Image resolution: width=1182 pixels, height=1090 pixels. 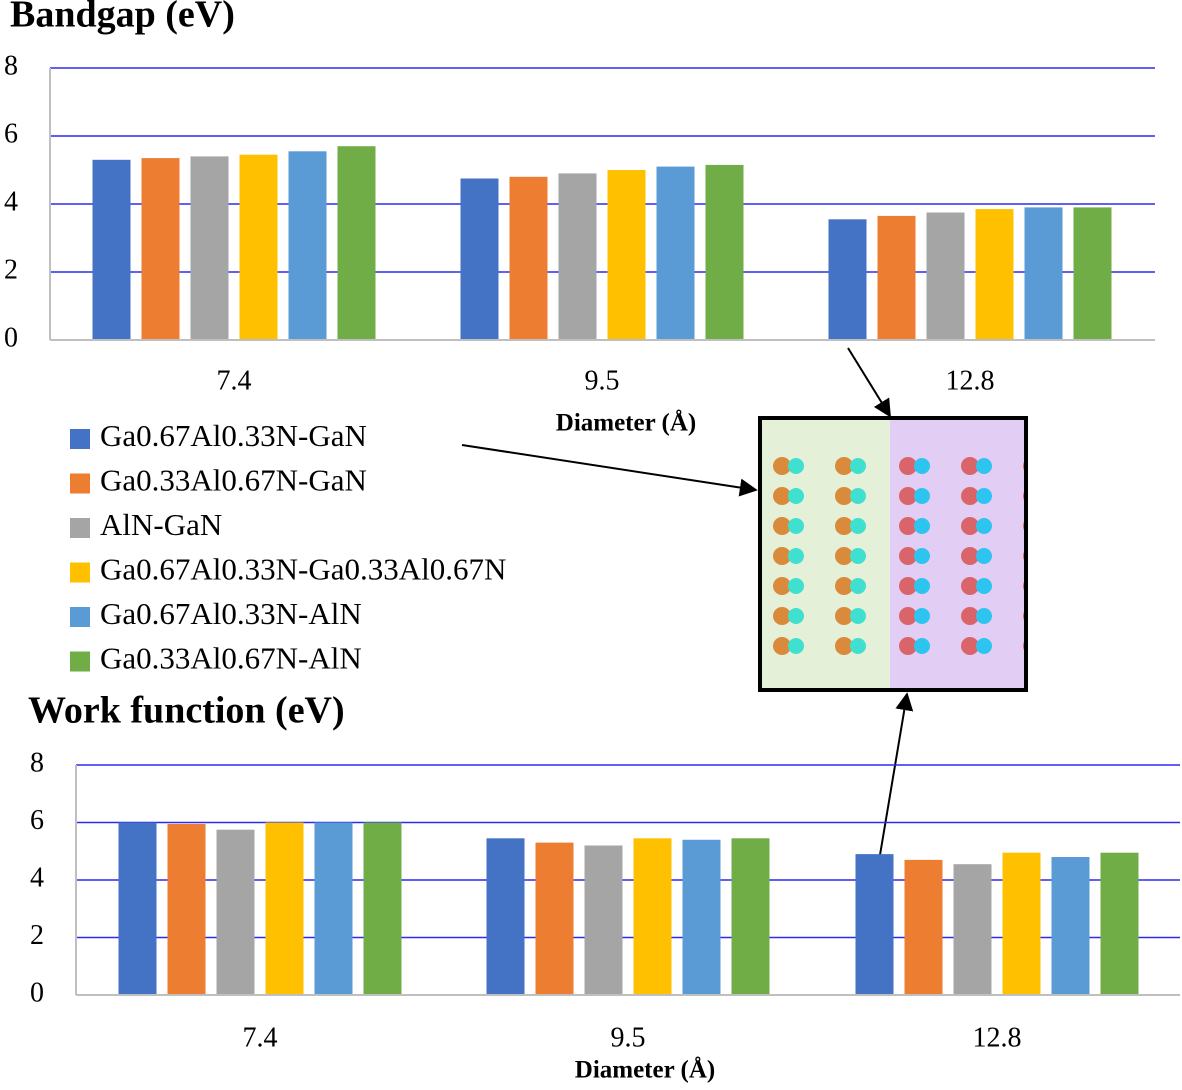 I want to click on legend-label: Ga0.33Al0.67N-GaN, so click(x=233, y=480).